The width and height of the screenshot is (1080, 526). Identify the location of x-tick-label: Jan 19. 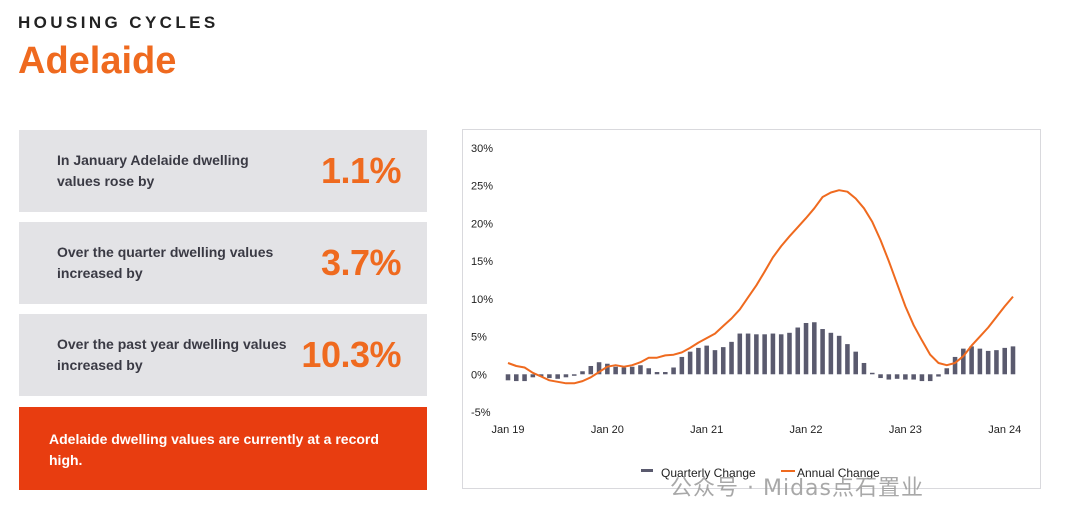
(507, 430).